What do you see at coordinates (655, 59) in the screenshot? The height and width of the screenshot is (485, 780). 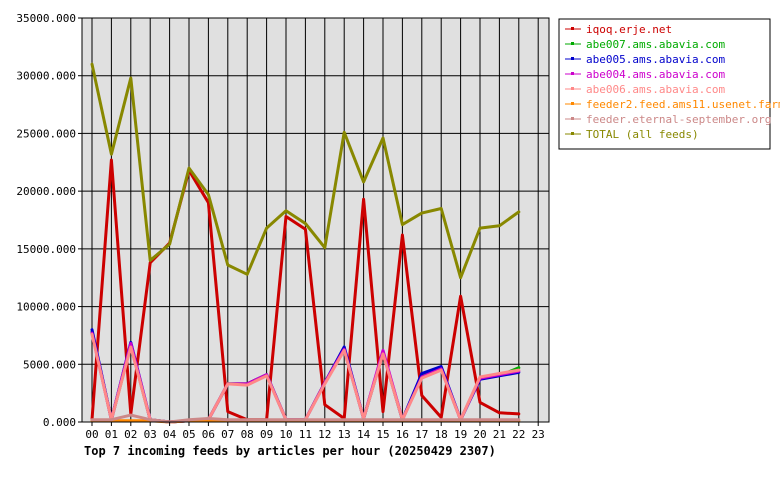 I see `legend-label: abe005.ams.abavia.com` at bounding box center [655, 59].